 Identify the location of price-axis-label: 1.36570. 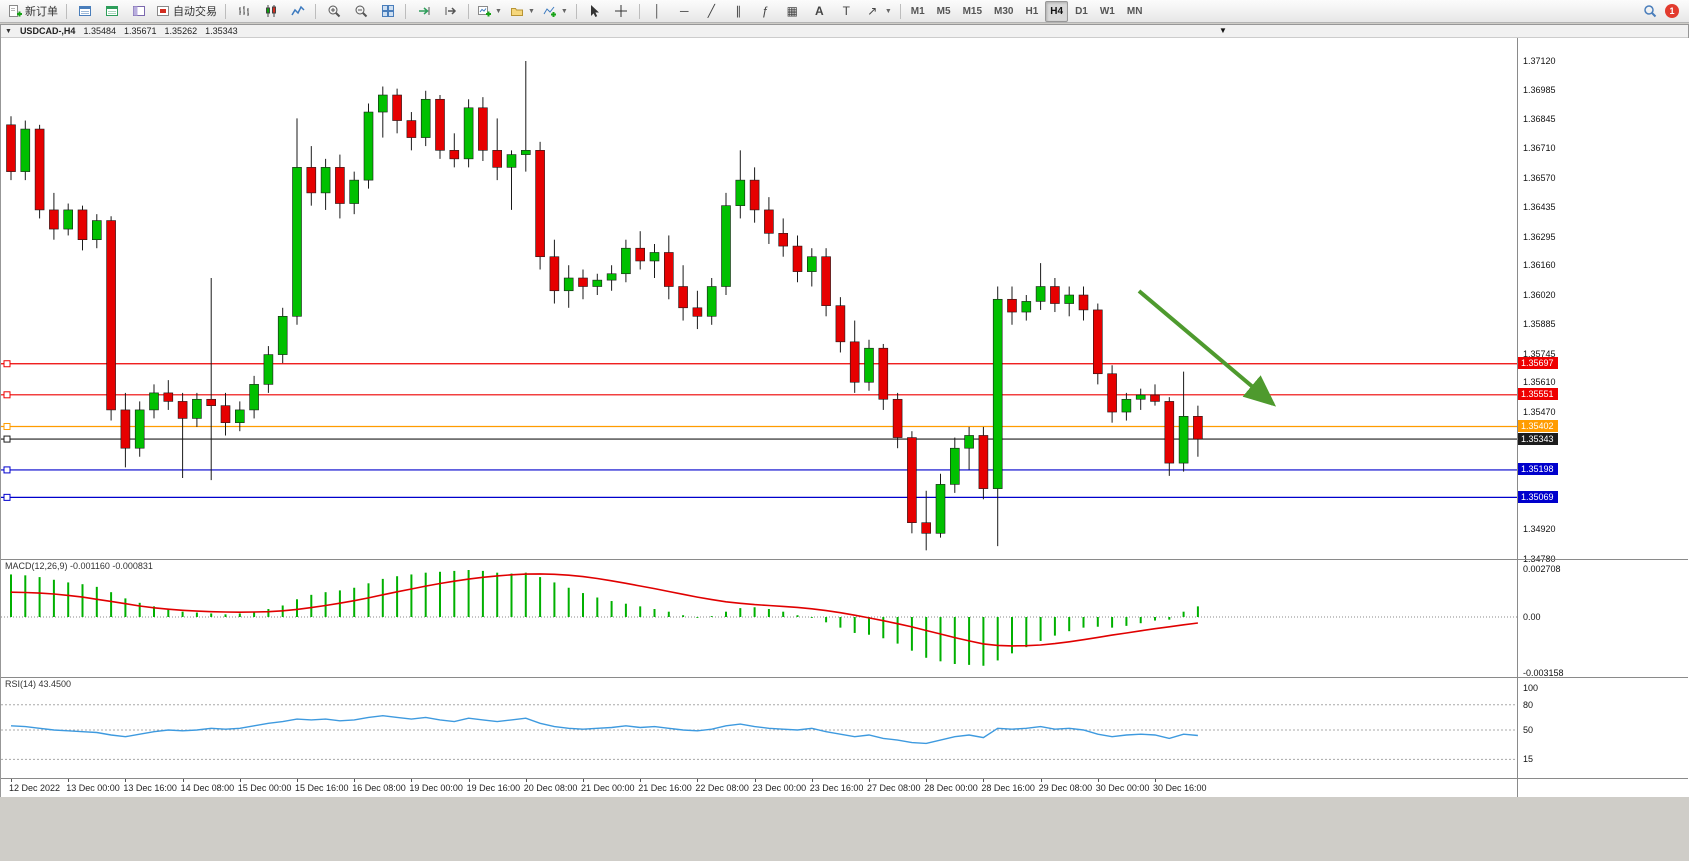
(1539, 178).